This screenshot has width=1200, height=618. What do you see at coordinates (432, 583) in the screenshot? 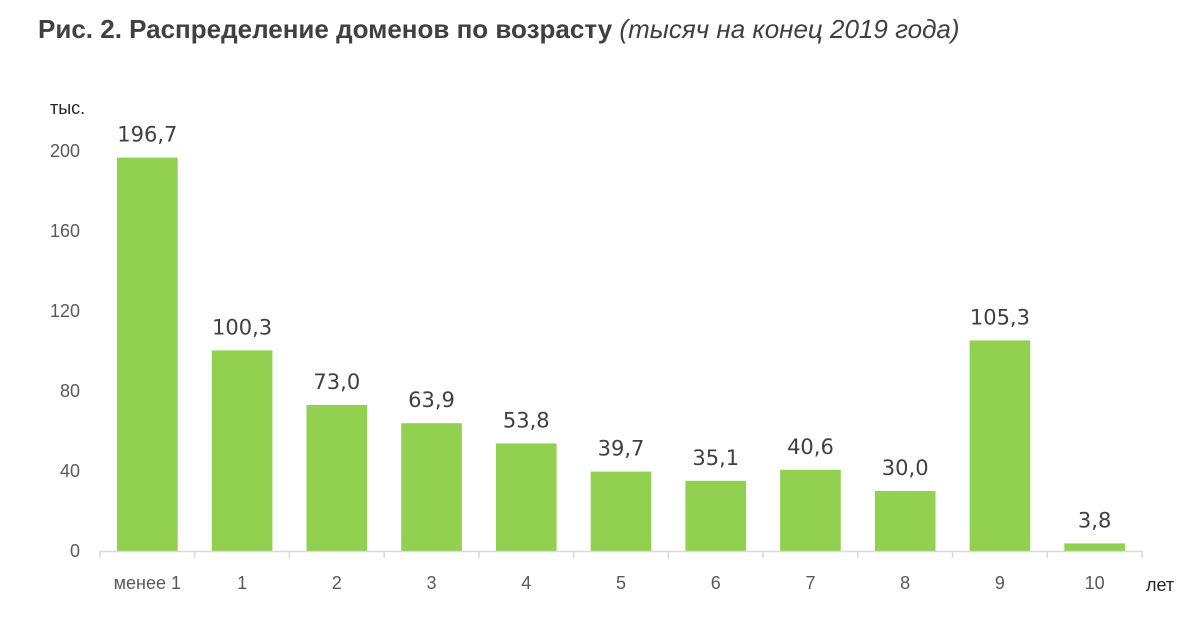
I see `x-tick-label: 3` at bounding box center [432, 583].